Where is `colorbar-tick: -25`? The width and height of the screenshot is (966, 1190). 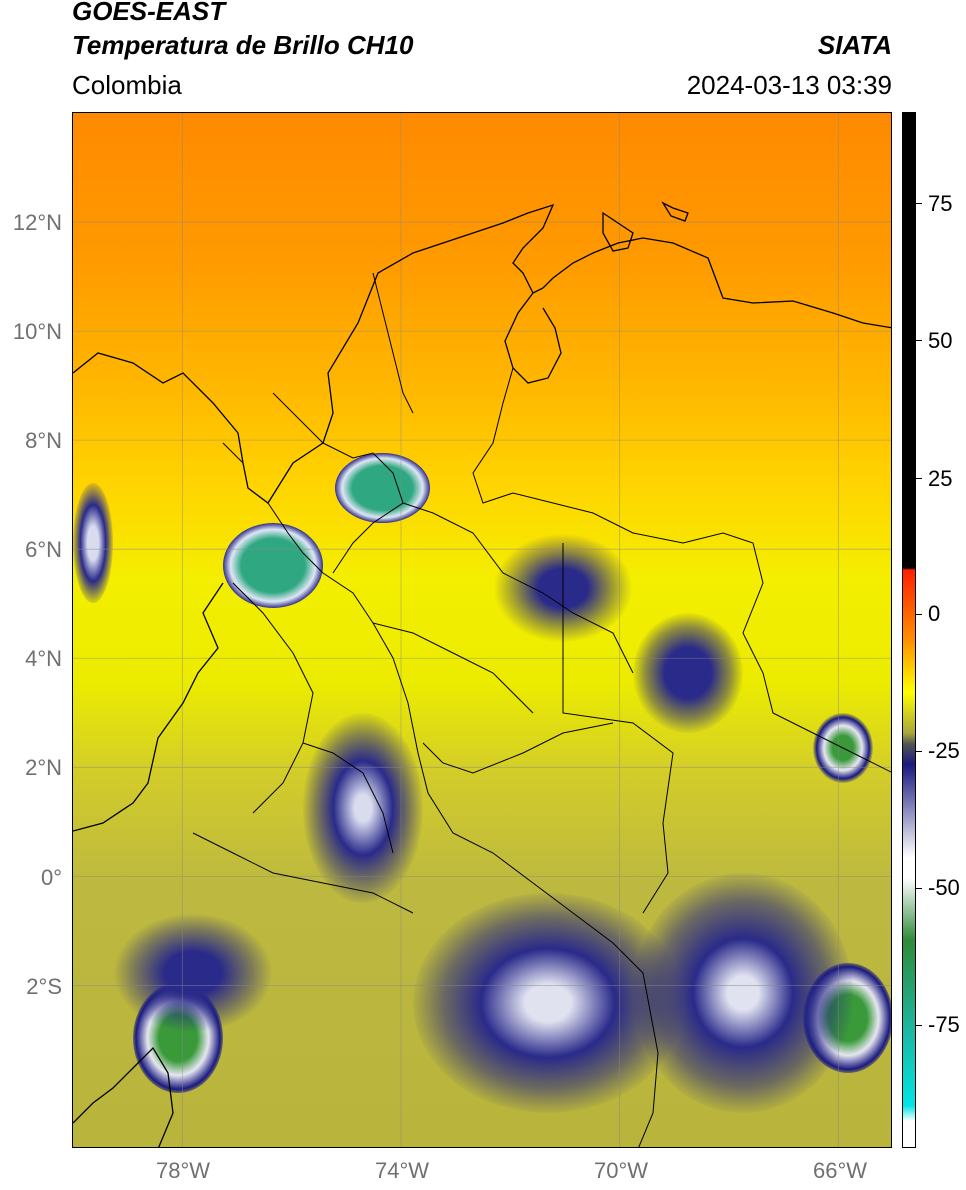 colorbar-tick: -25 is located at coordinates (944, 750).